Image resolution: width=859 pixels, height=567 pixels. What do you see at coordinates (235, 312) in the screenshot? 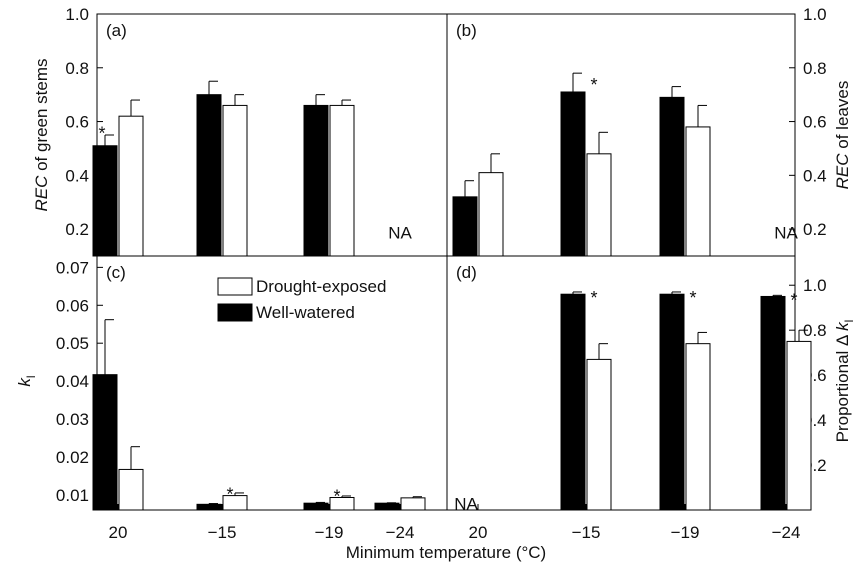
I see `legend-swatch-well-watered` at bounding box center [235, 312].